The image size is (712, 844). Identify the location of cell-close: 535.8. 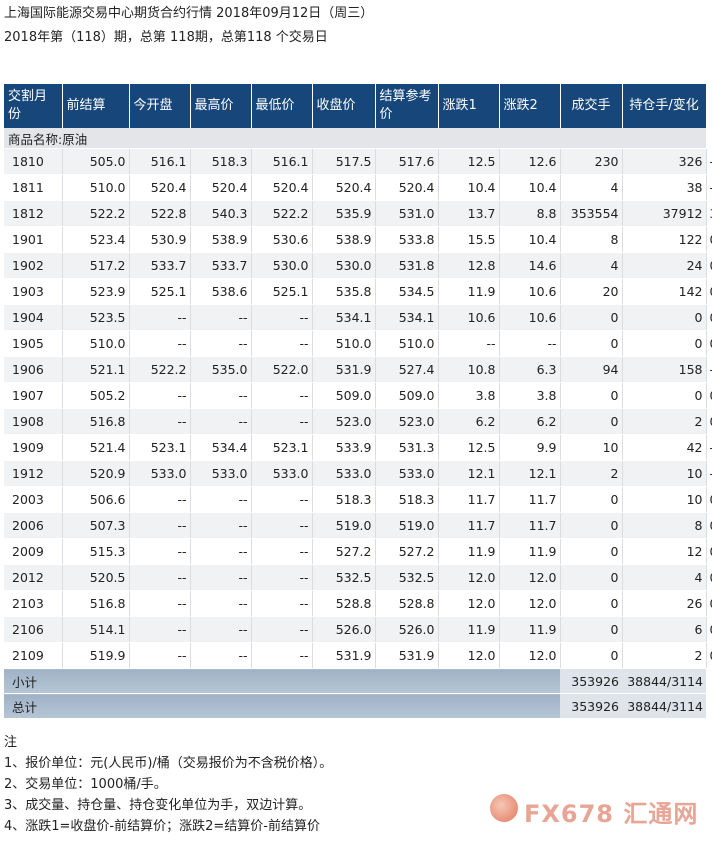
(344, 291).